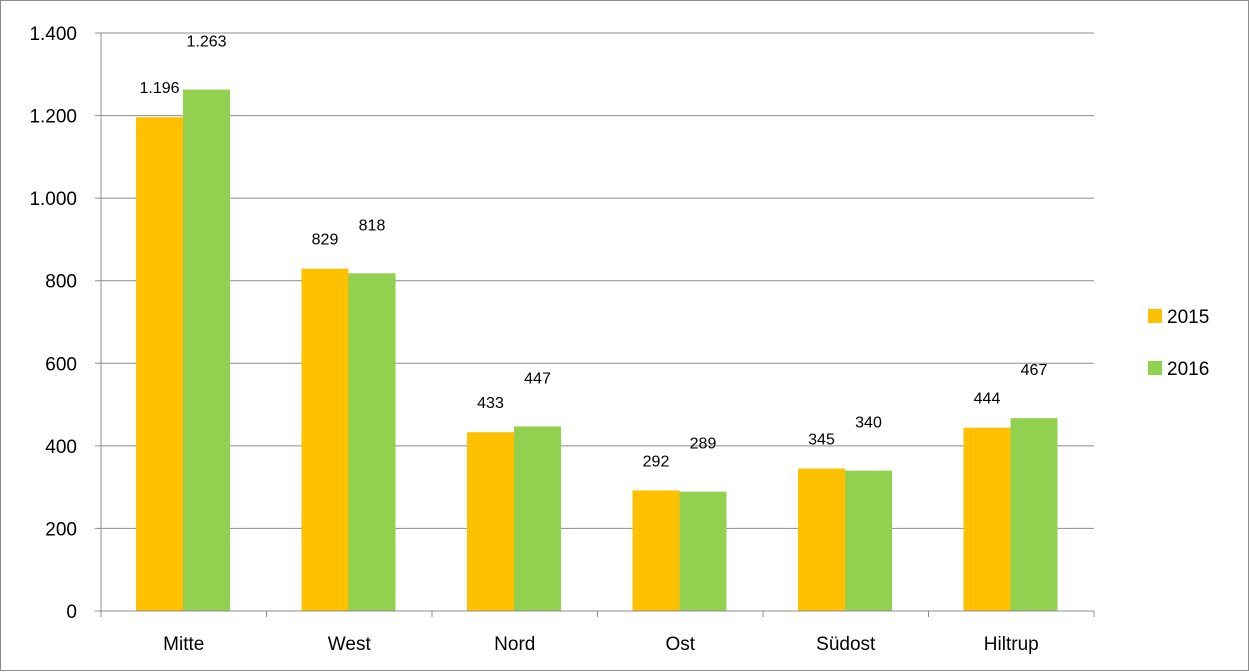  What do you see at coordinates (1188, 369) in the screenshot?
I see `legend-label: 2016` at bounding box center [1188, 369].